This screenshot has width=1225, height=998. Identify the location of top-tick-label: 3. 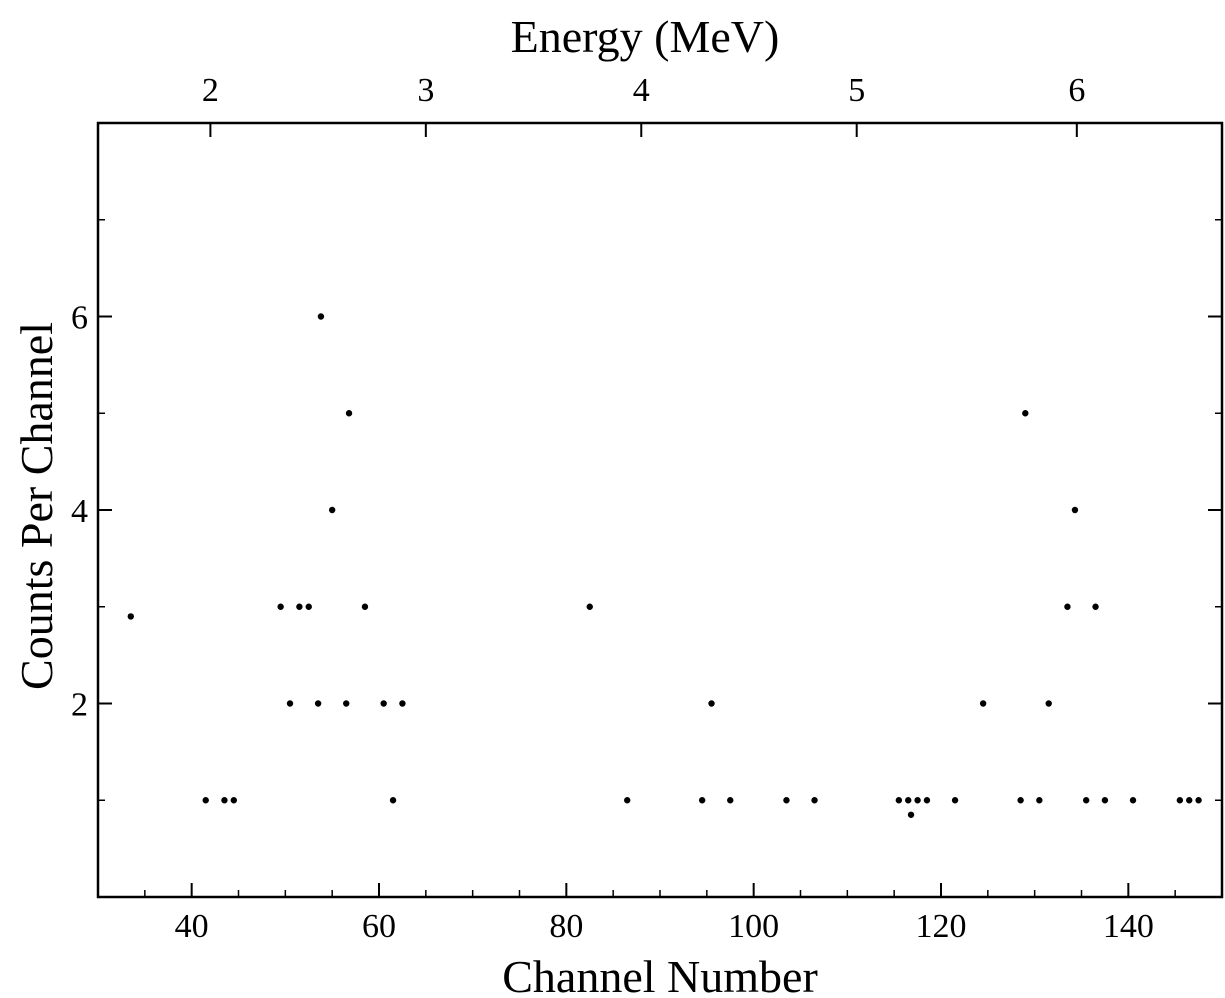
(425, 90).